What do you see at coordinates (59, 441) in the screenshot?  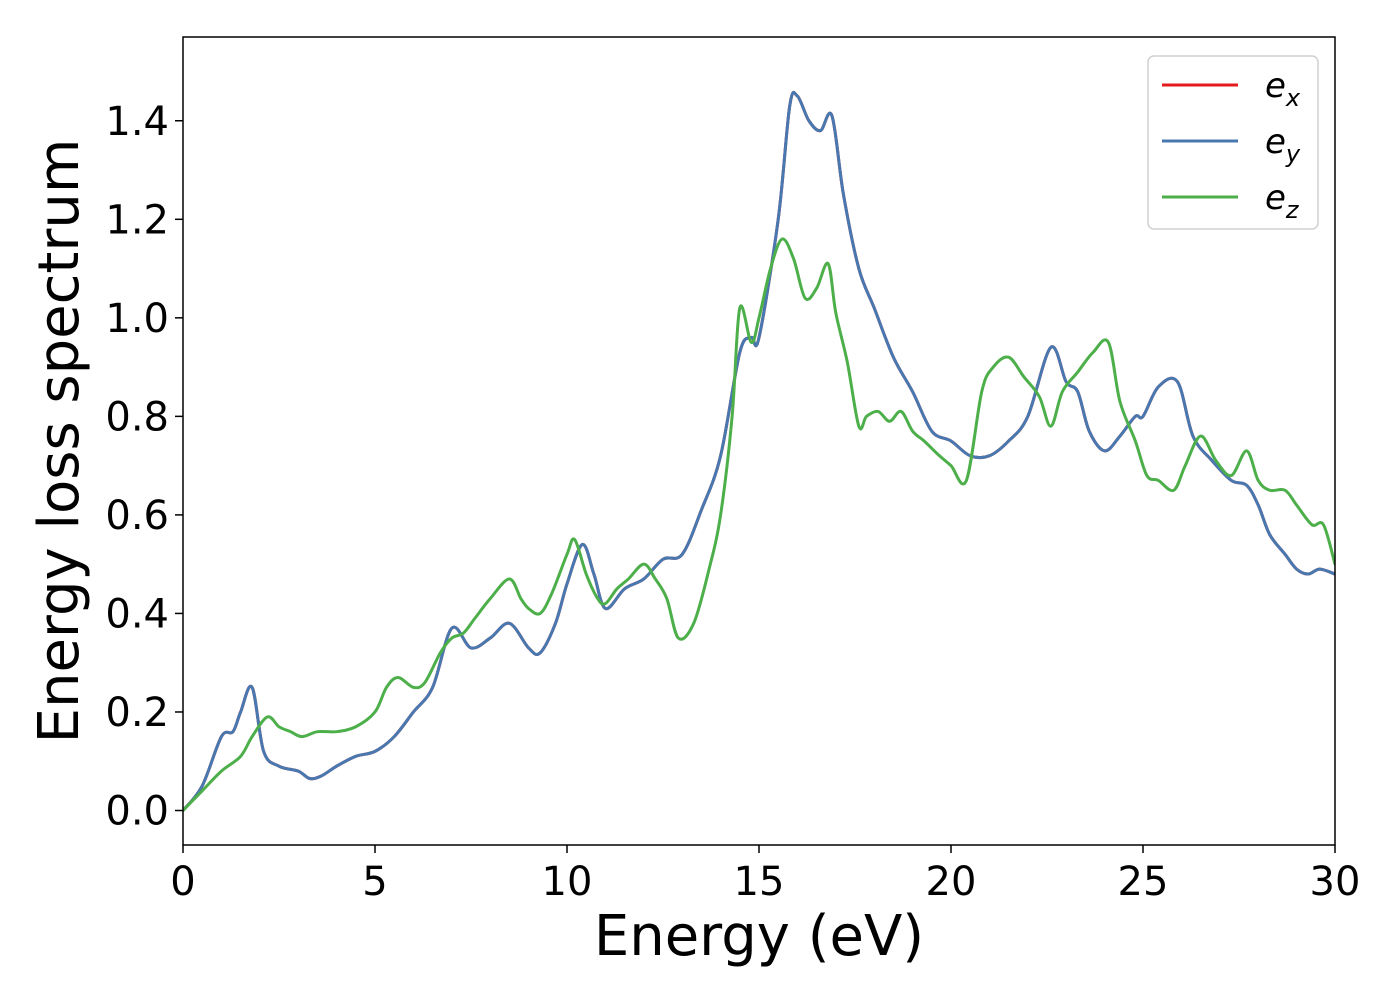 I see `y-axis-label: Energy loss spectrum` at bounding box center [59, 441].